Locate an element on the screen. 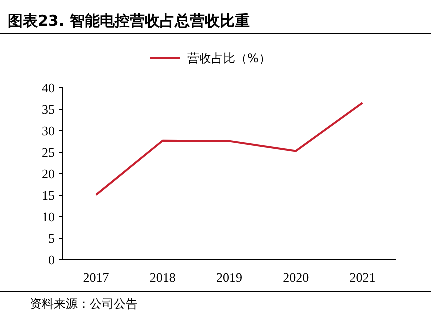 The image size is (431, 330). legend-label: 营收占比（%） is located at coordinates (229, 59).